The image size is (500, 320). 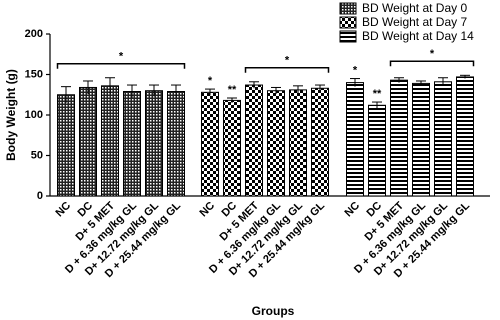 I want to click on y-axis-title: Body Weight (g), so click(x=11, y=115).